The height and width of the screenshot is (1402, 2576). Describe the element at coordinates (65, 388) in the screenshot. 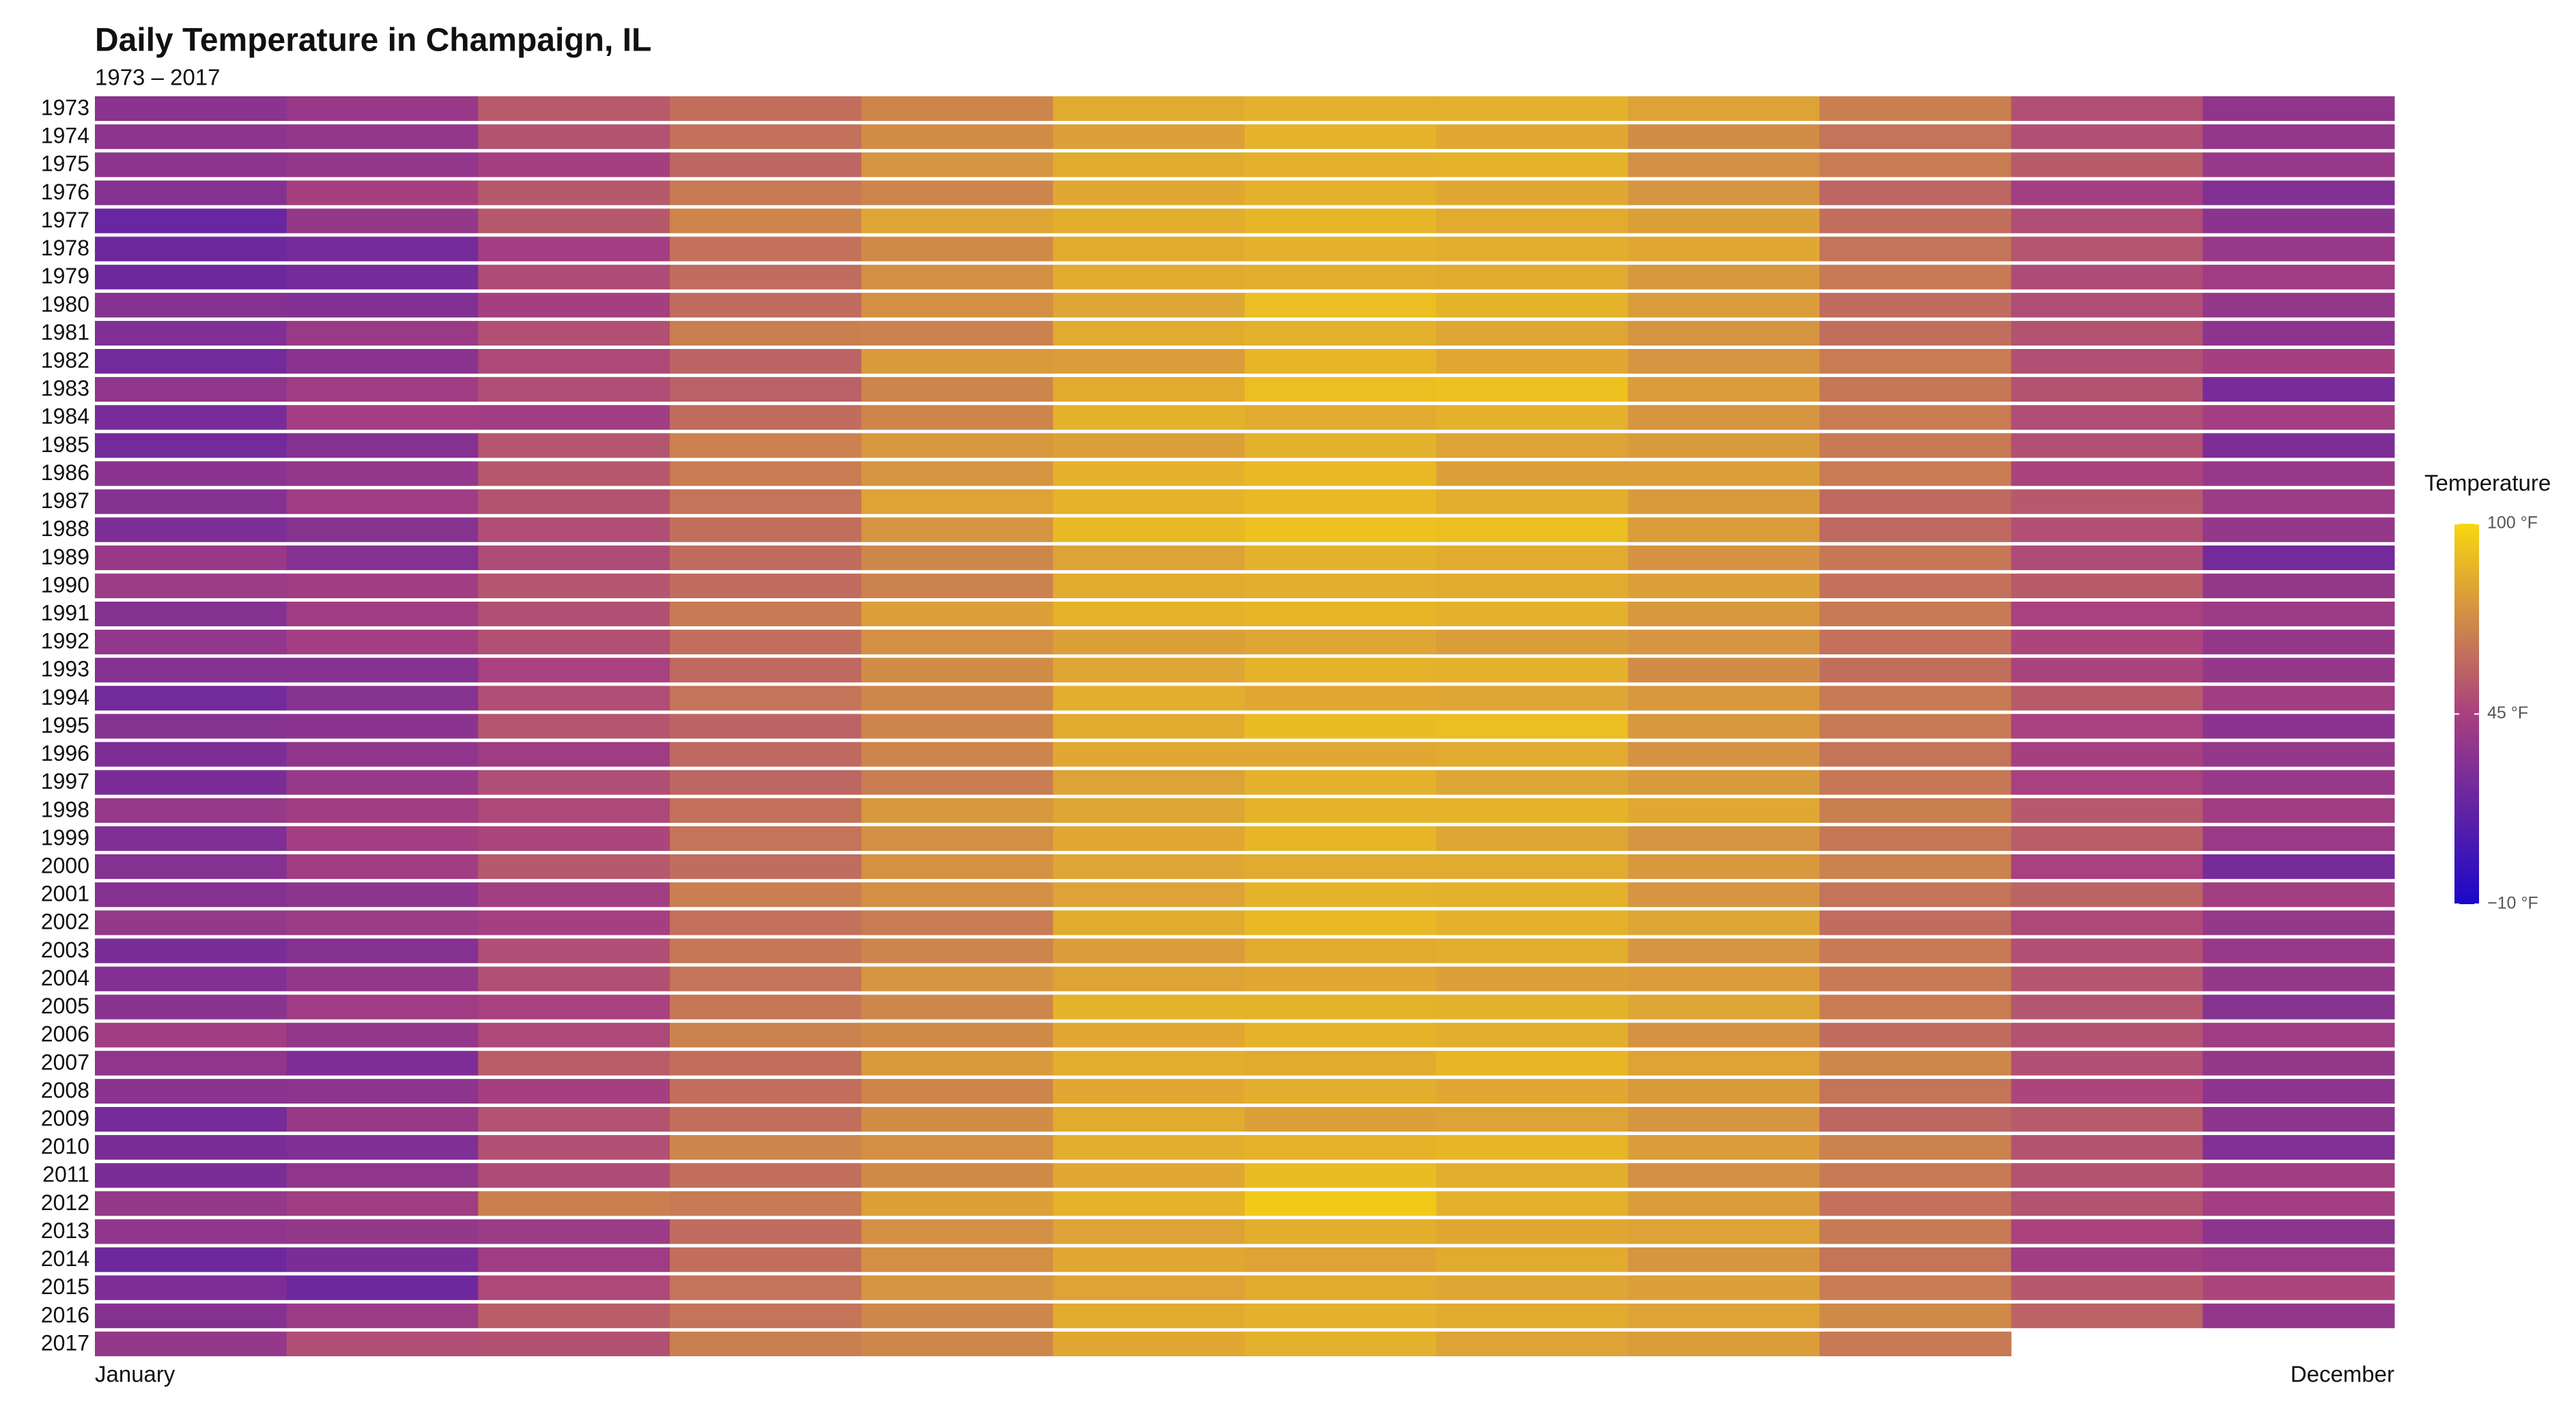

I see `y-tick-label: 1983` at that location.